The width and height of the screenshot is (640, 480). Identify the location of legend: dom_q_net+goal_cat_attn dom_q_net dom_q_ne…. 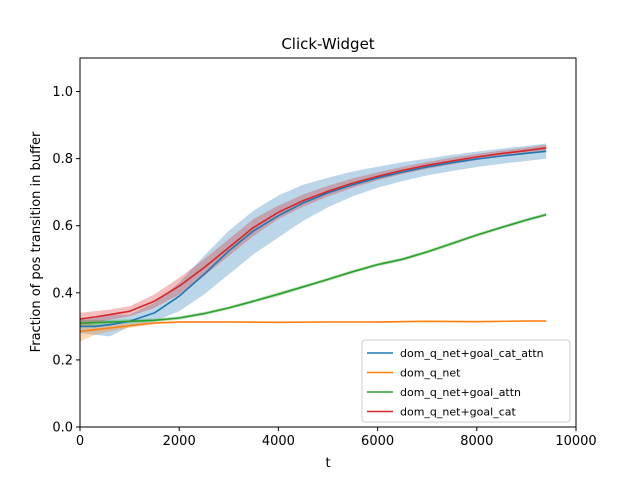
(466, 381).